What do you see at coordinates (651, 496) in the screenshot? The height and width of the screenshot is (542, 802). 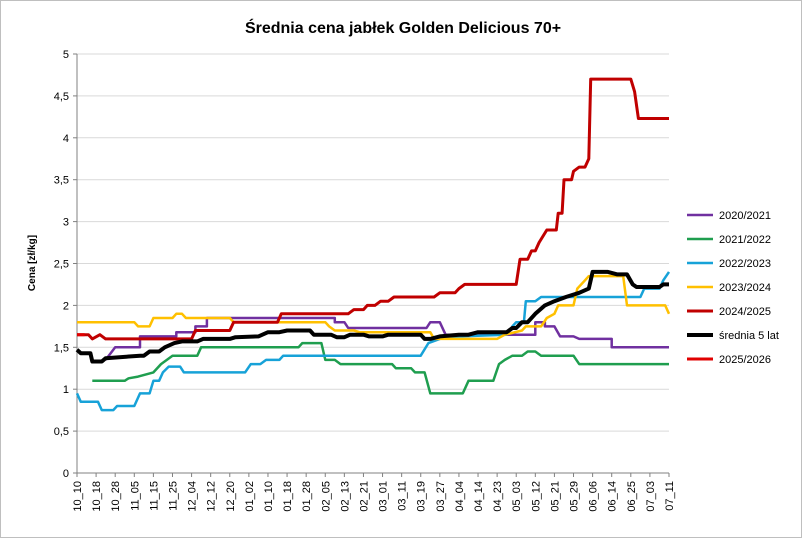 I see `x-tick-label: 07_03` at bounding box center [651, 496].